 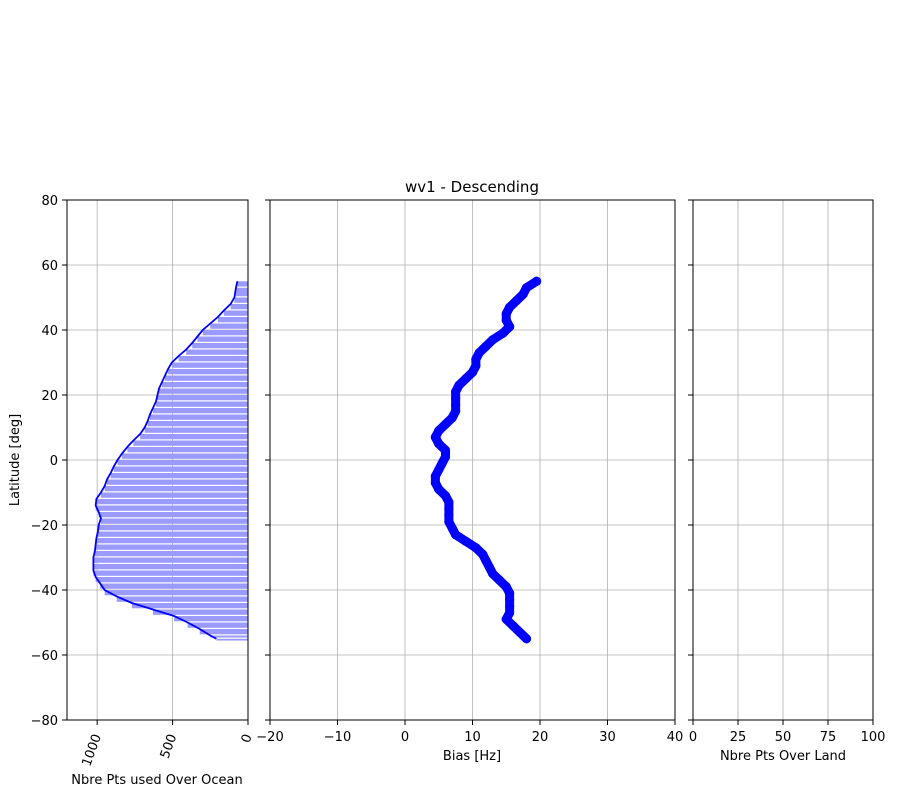 What do you see at coordinates (156, 780) in the screenshot?
I see `ocean-x-axis-label: Nbre Pts used Over Ocean` at bounding box center [156, 780].